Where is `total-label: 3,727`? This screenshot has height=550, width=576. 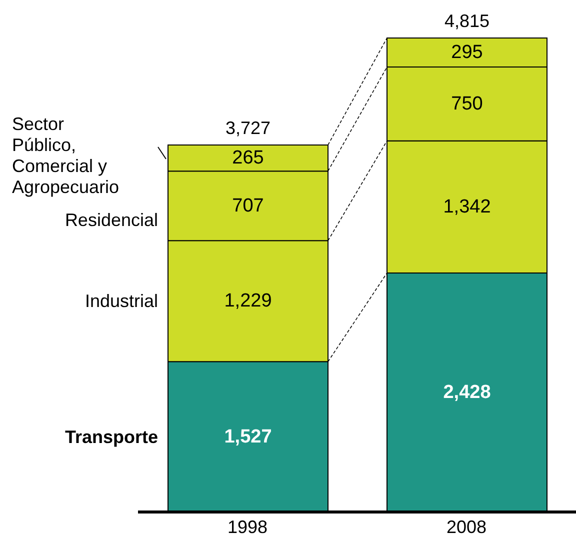
total-label: 3,727 is located at coordinates (248, 128).